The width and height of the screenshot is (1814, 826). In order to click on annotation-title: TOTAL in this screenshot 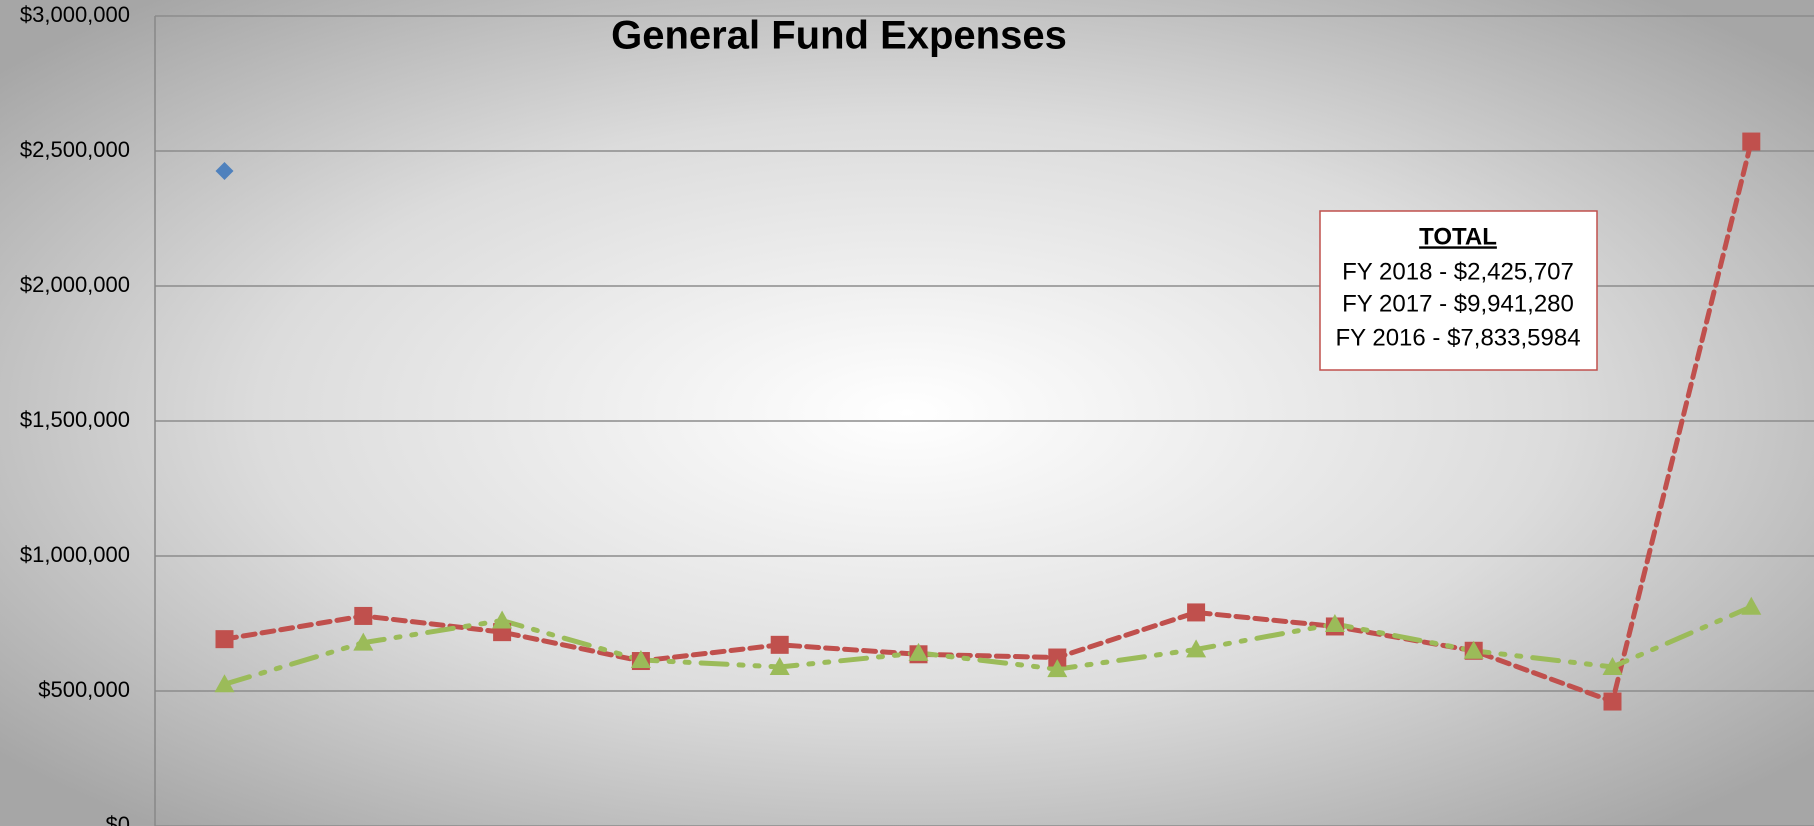, I will do `click(1458, 236)`.